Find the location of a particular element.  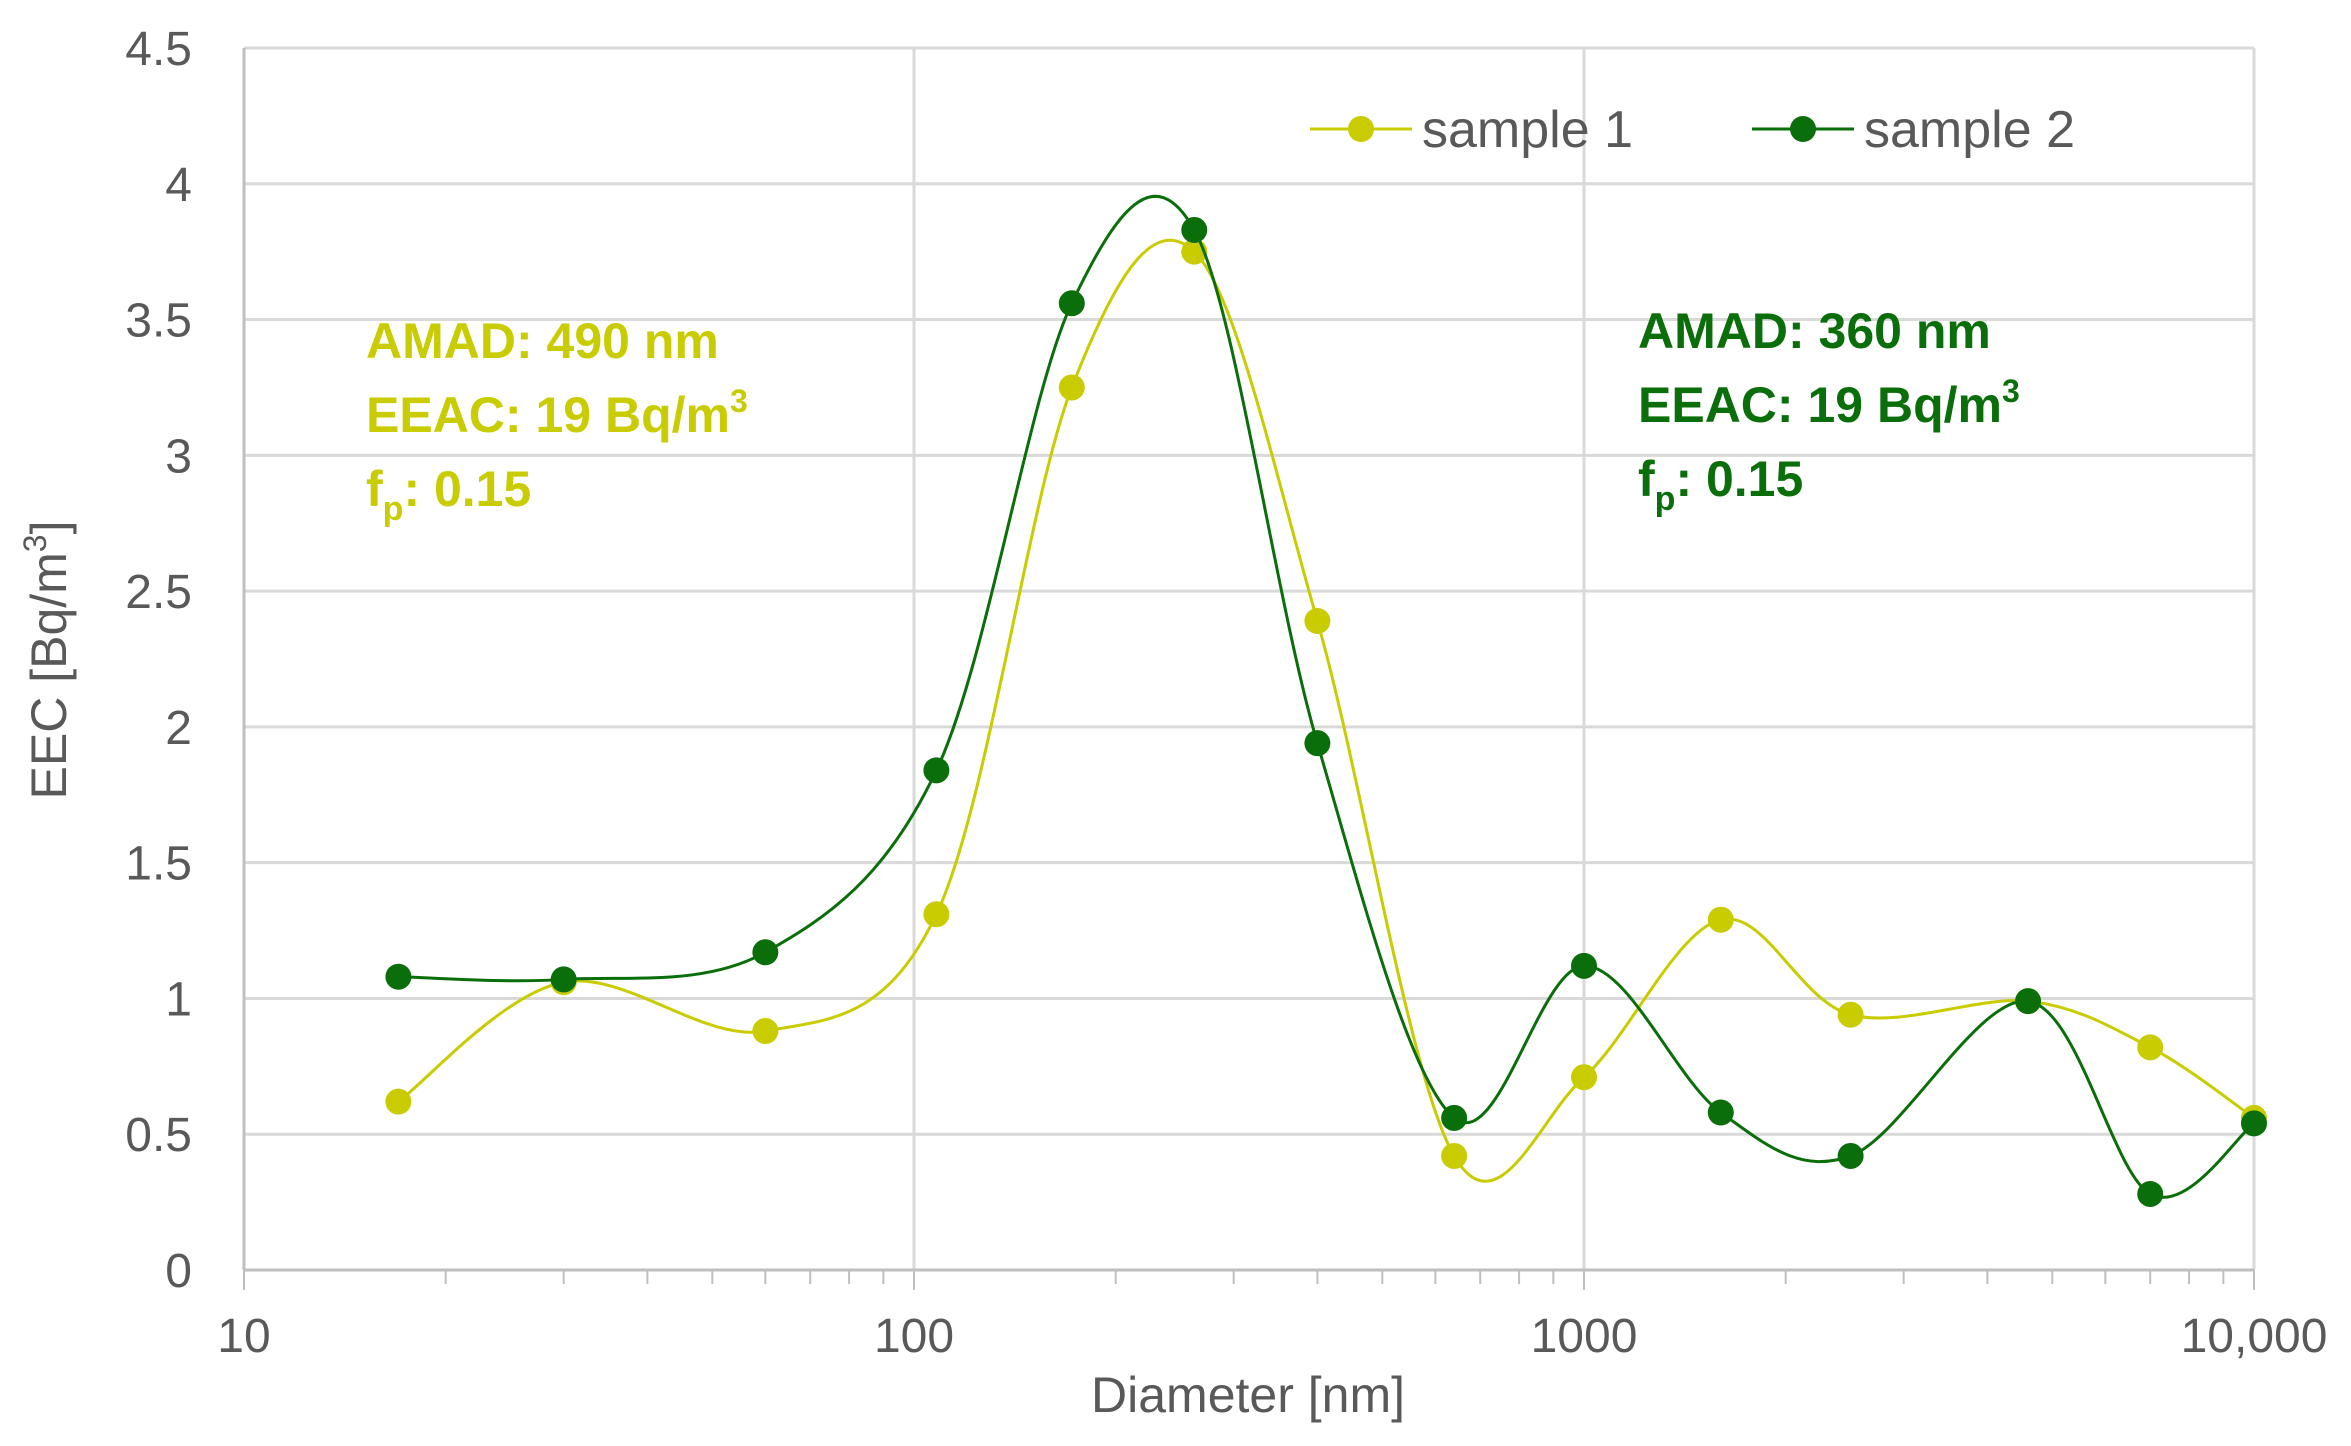

y-tick-label: 0 is located at coordinates (178, 1271).